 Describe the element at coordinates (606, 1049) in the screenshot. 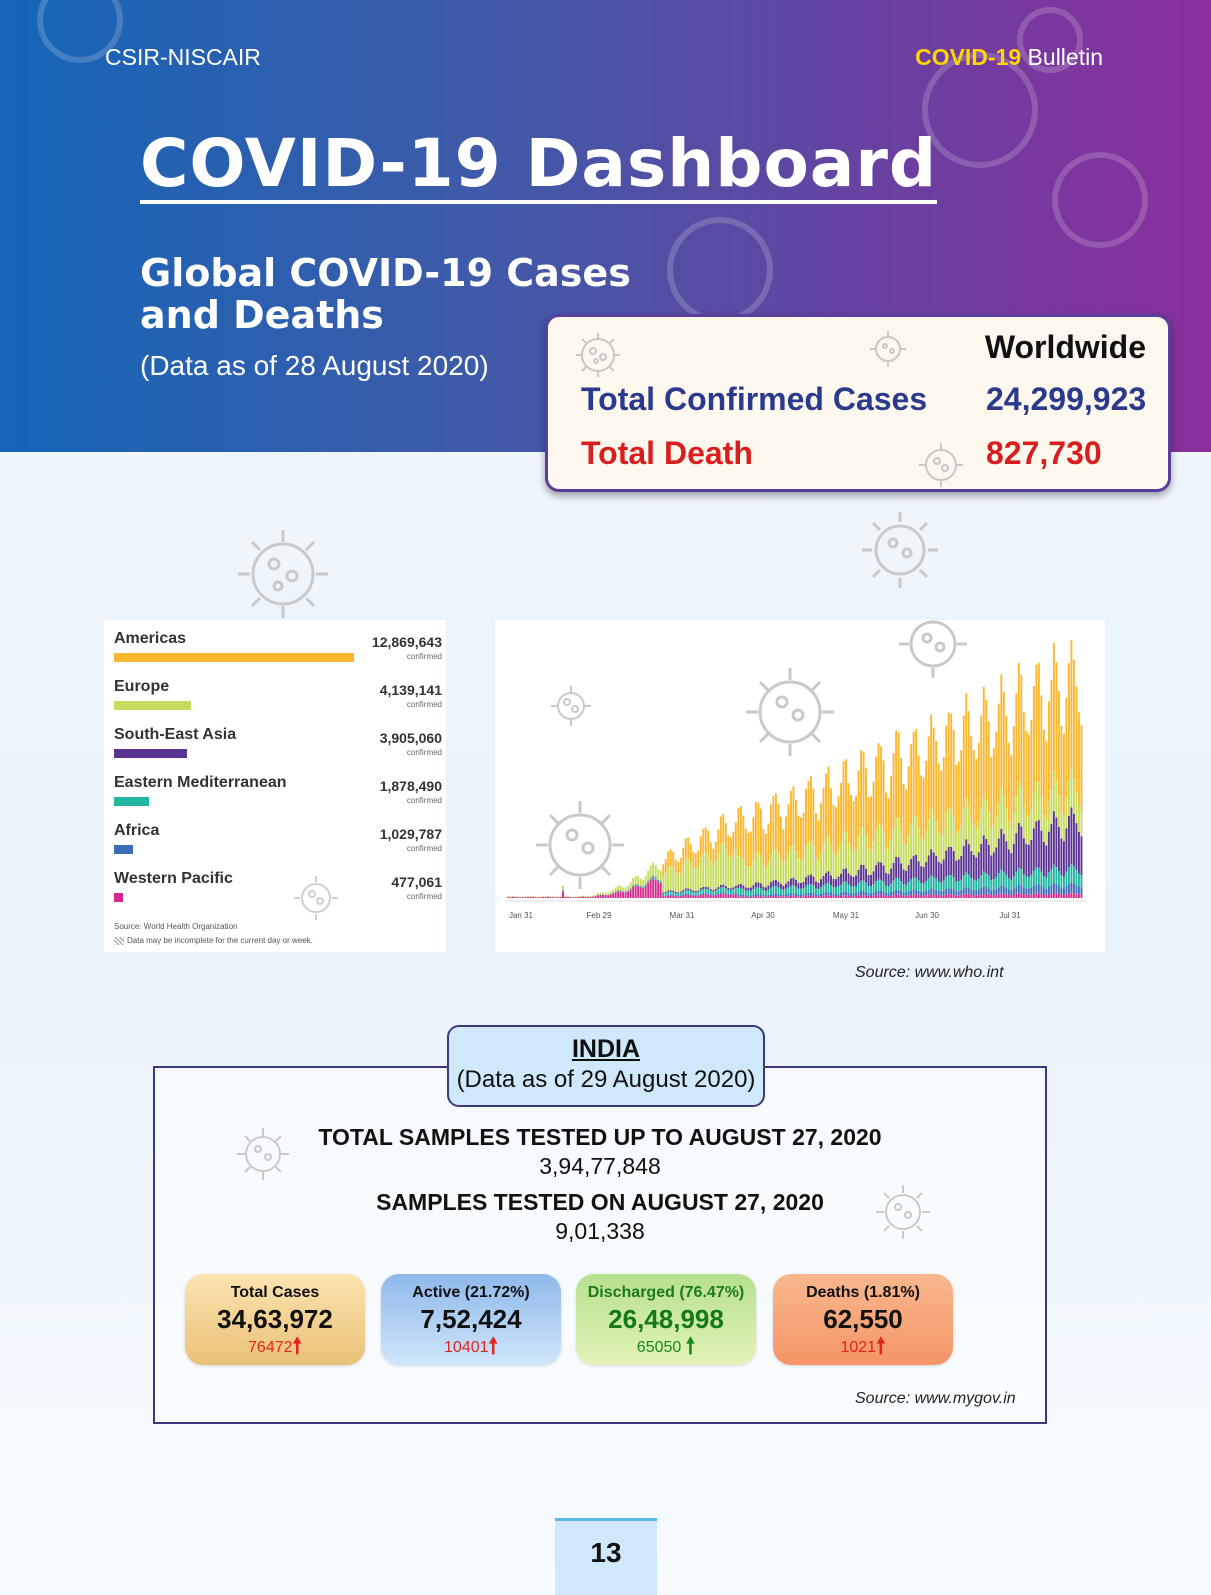

I see `india-title: INDIA` at that location.